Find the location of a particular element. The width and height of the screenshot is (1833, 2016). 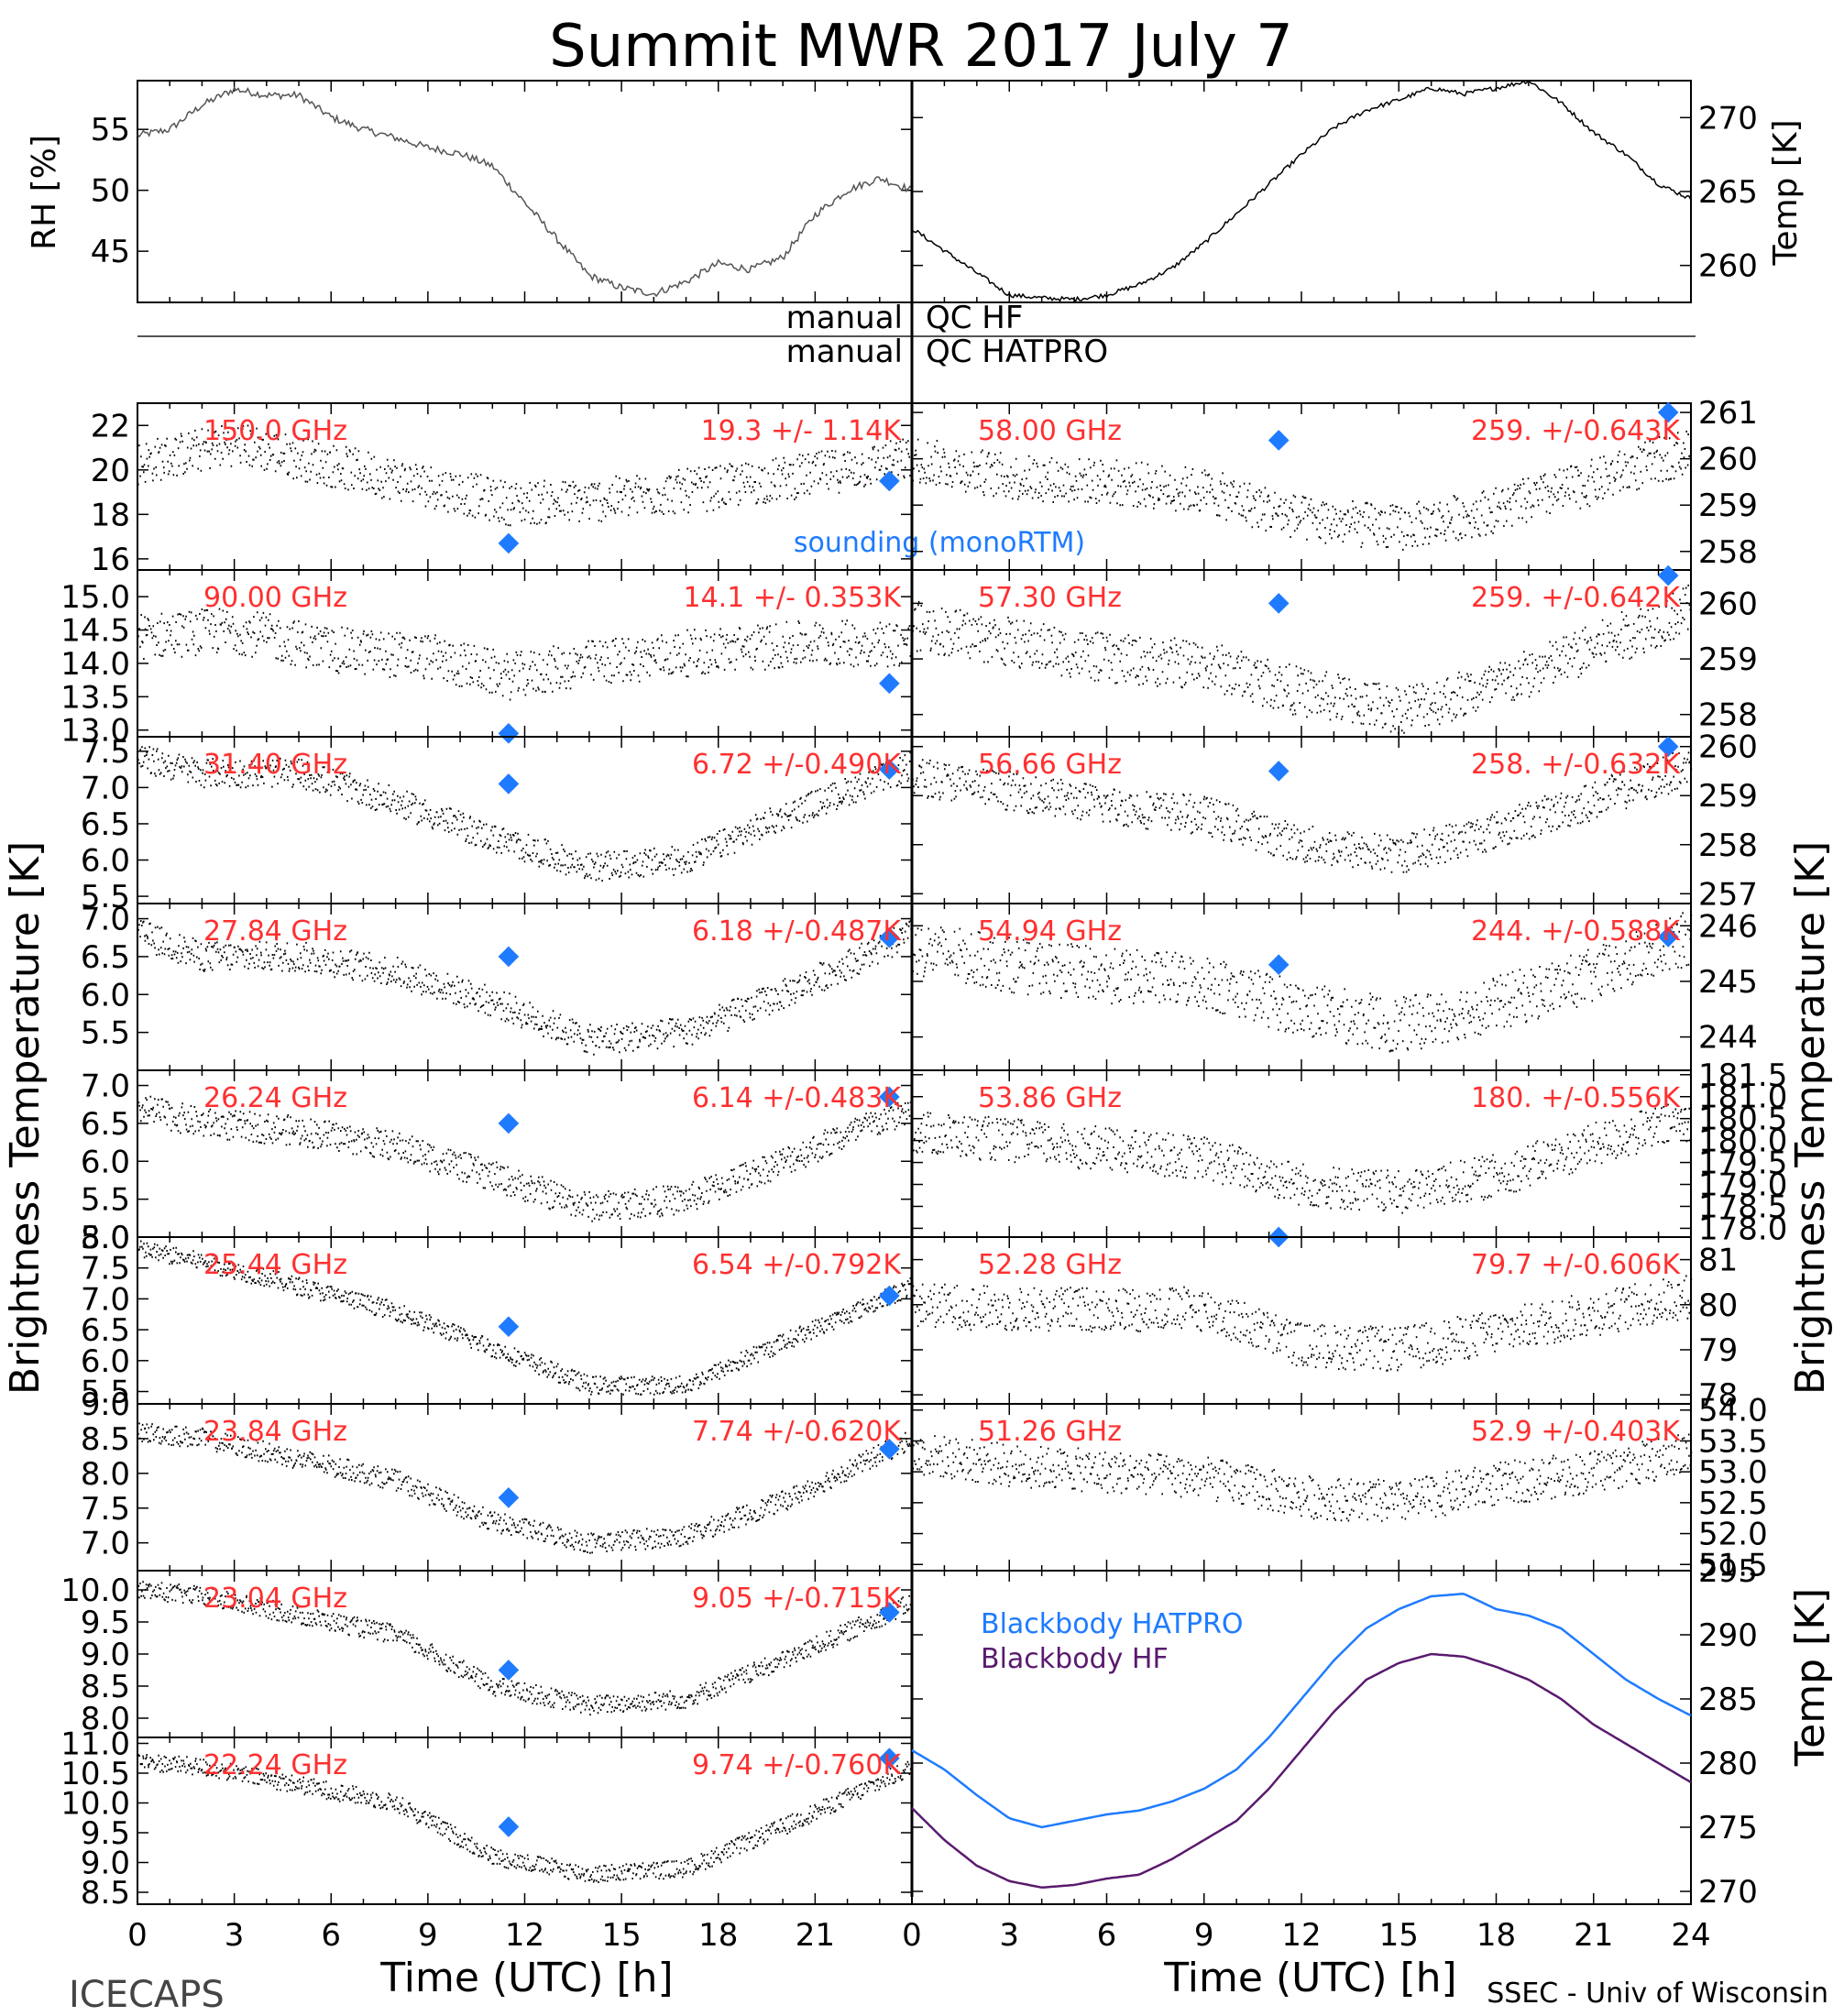

bb-ytick-label: 270 is located at coordinates (1728, 1892).